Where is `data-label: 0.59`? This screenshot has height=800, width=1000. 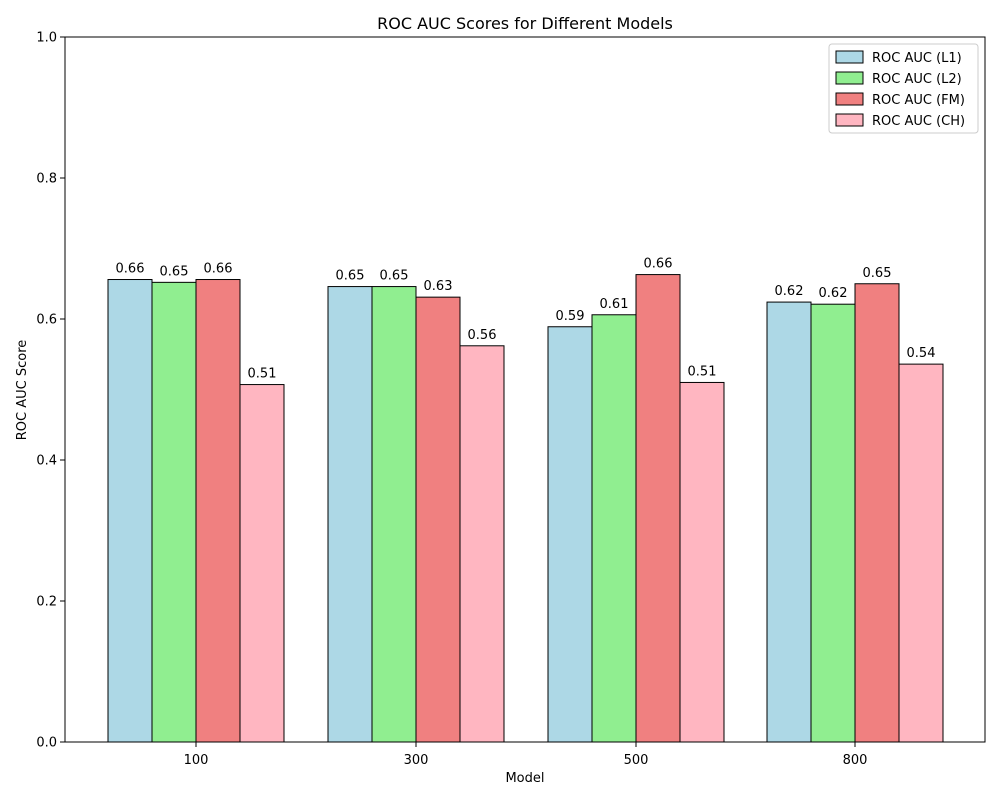 data-label: 0.59 is located at coordinates (570, 316).